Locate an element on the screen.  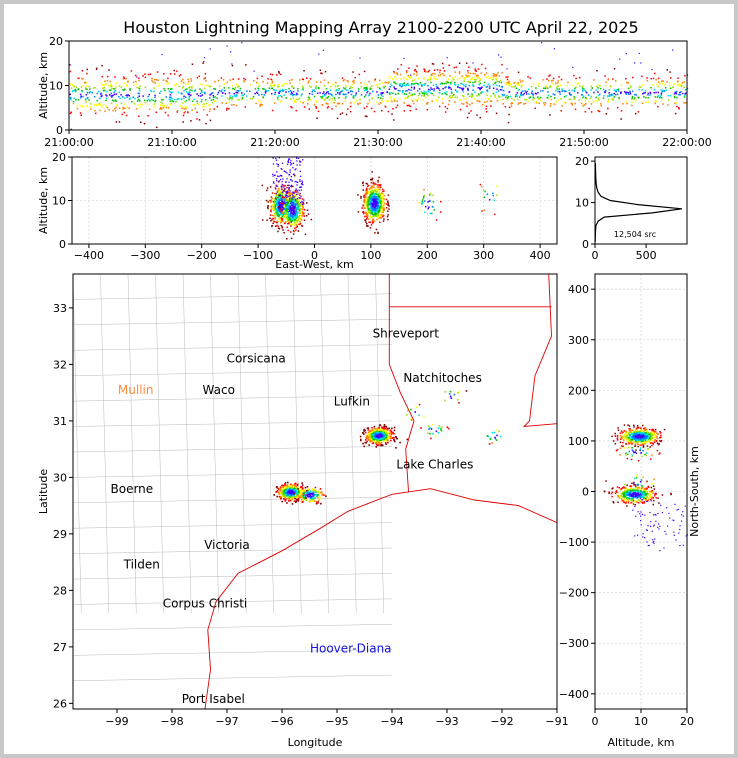
northsouth-source is located at coordinates (651, 439).